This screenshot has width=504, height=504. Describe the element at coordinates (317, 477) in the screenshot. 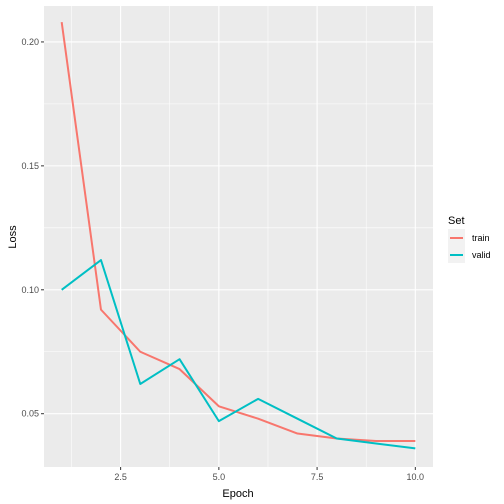

I see `x-tick-label: 7.5` at that location.